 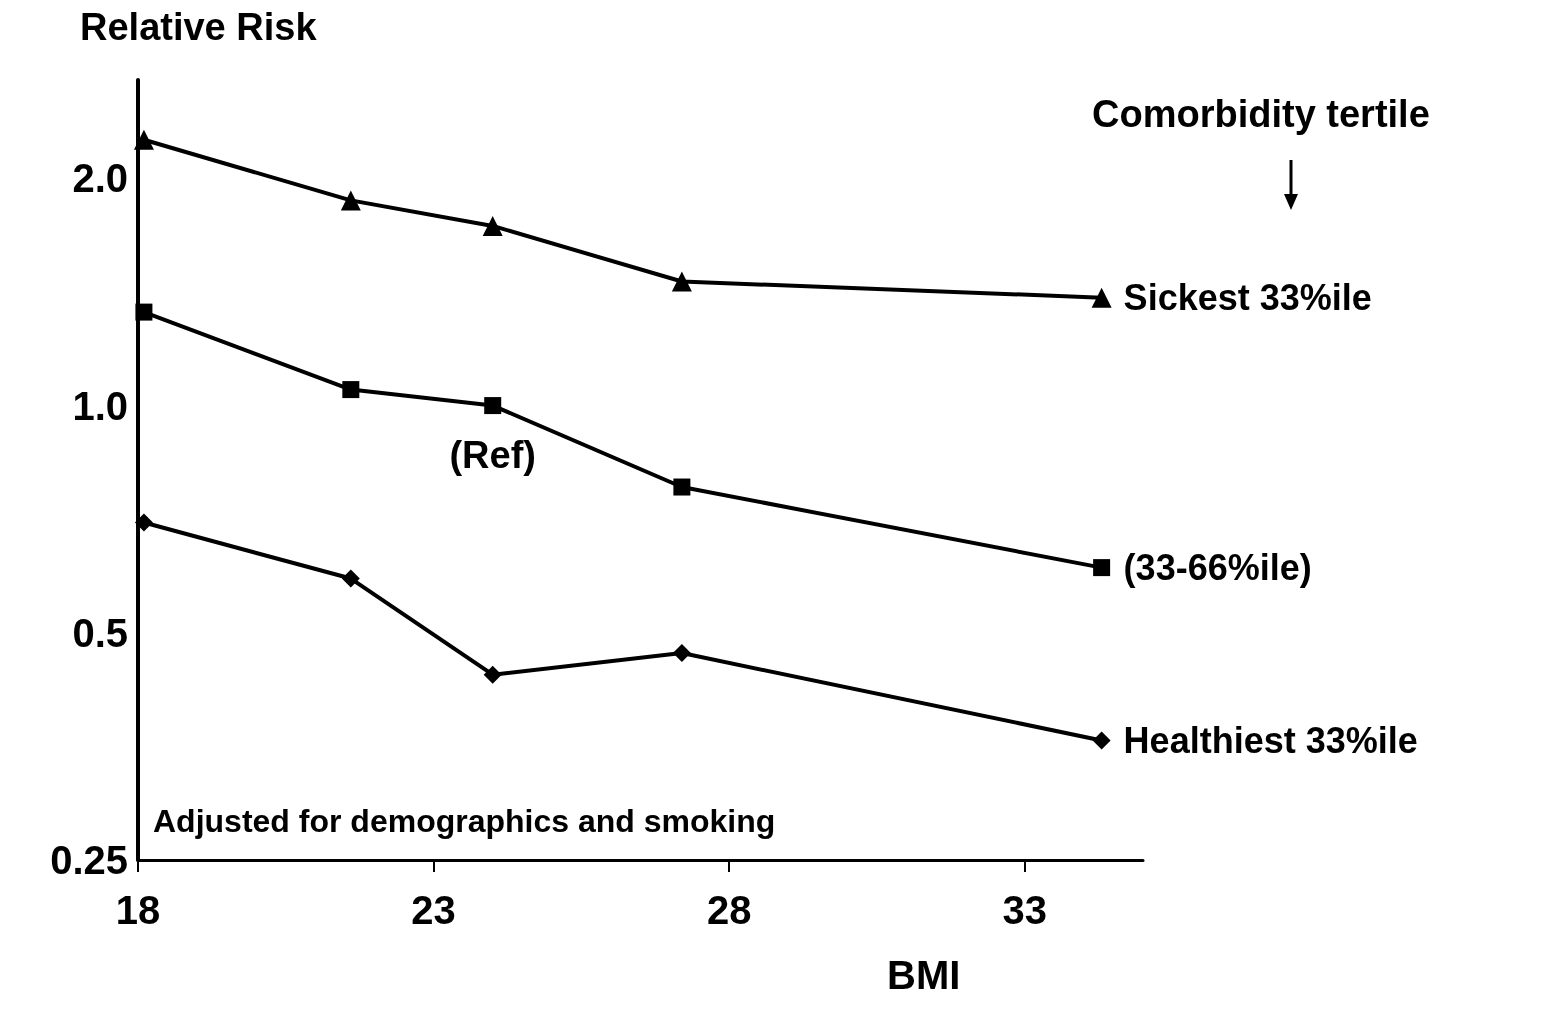 What do you see at coordinates (138, 910) in the screenshot?
I see `x-tick-label: 18` at bounding box center [138, 910].